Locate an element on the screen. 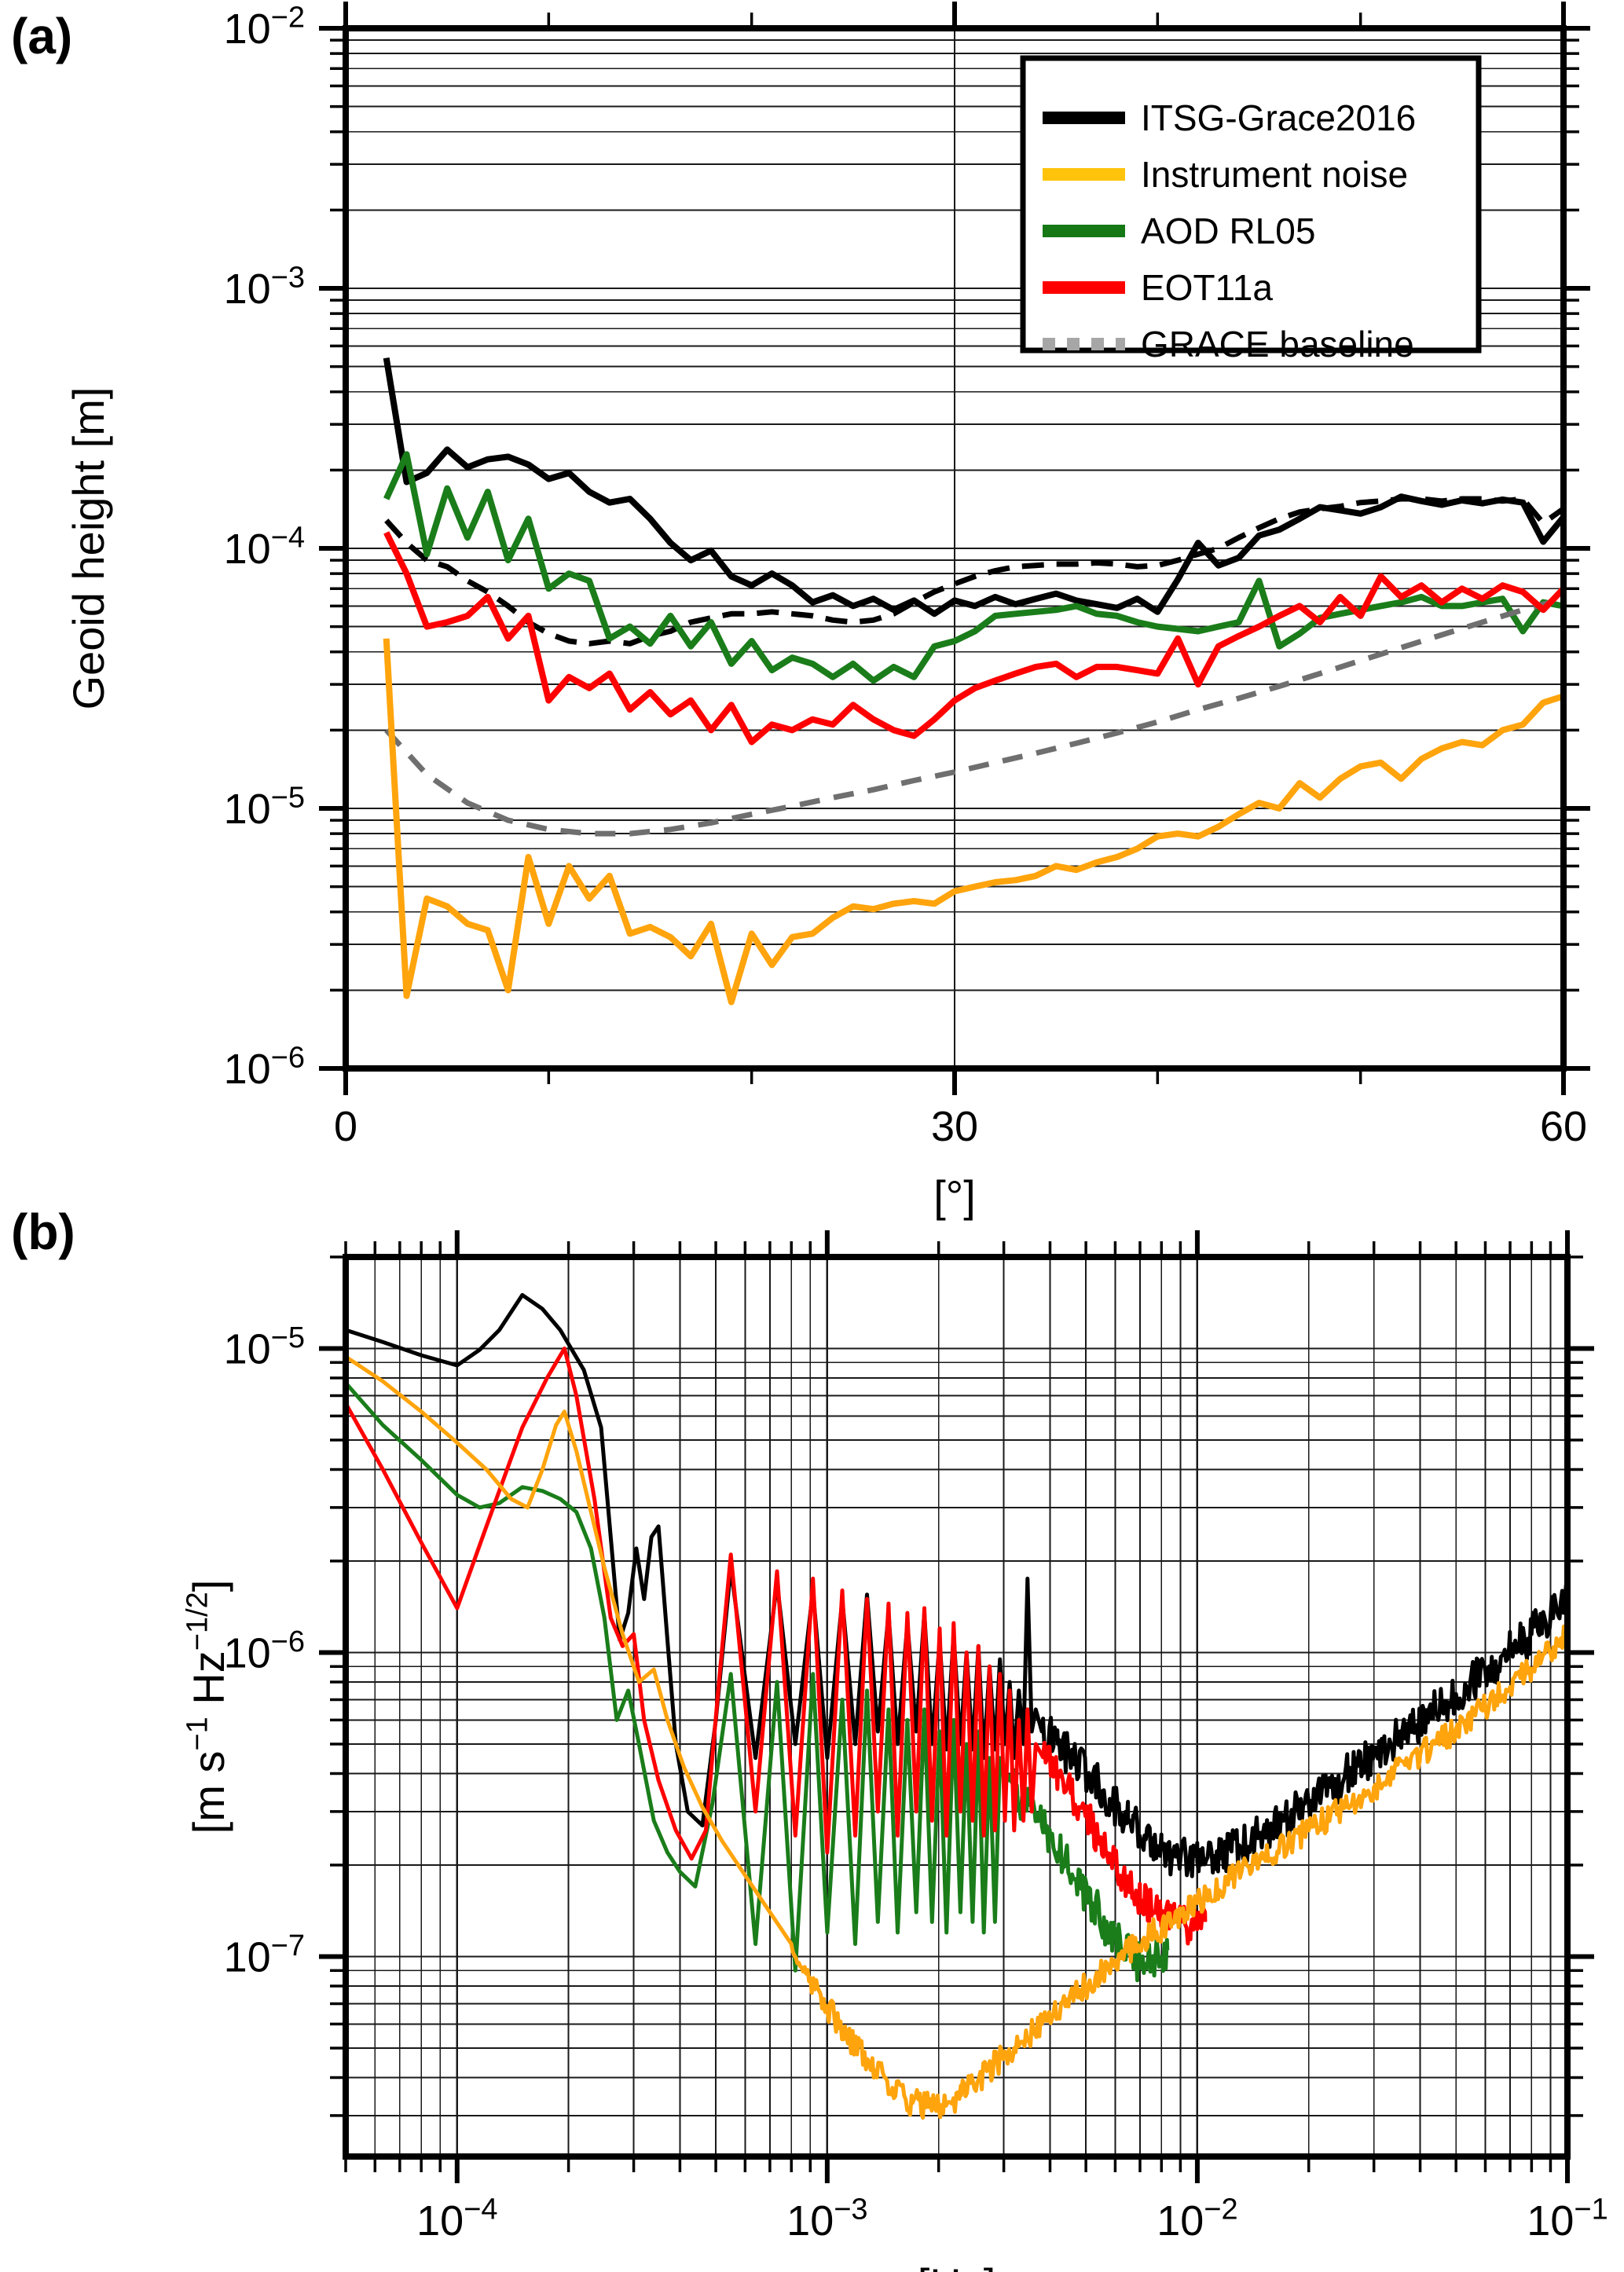  x-tick-label: 10⁻³ is located at coordinates (826, 2219).